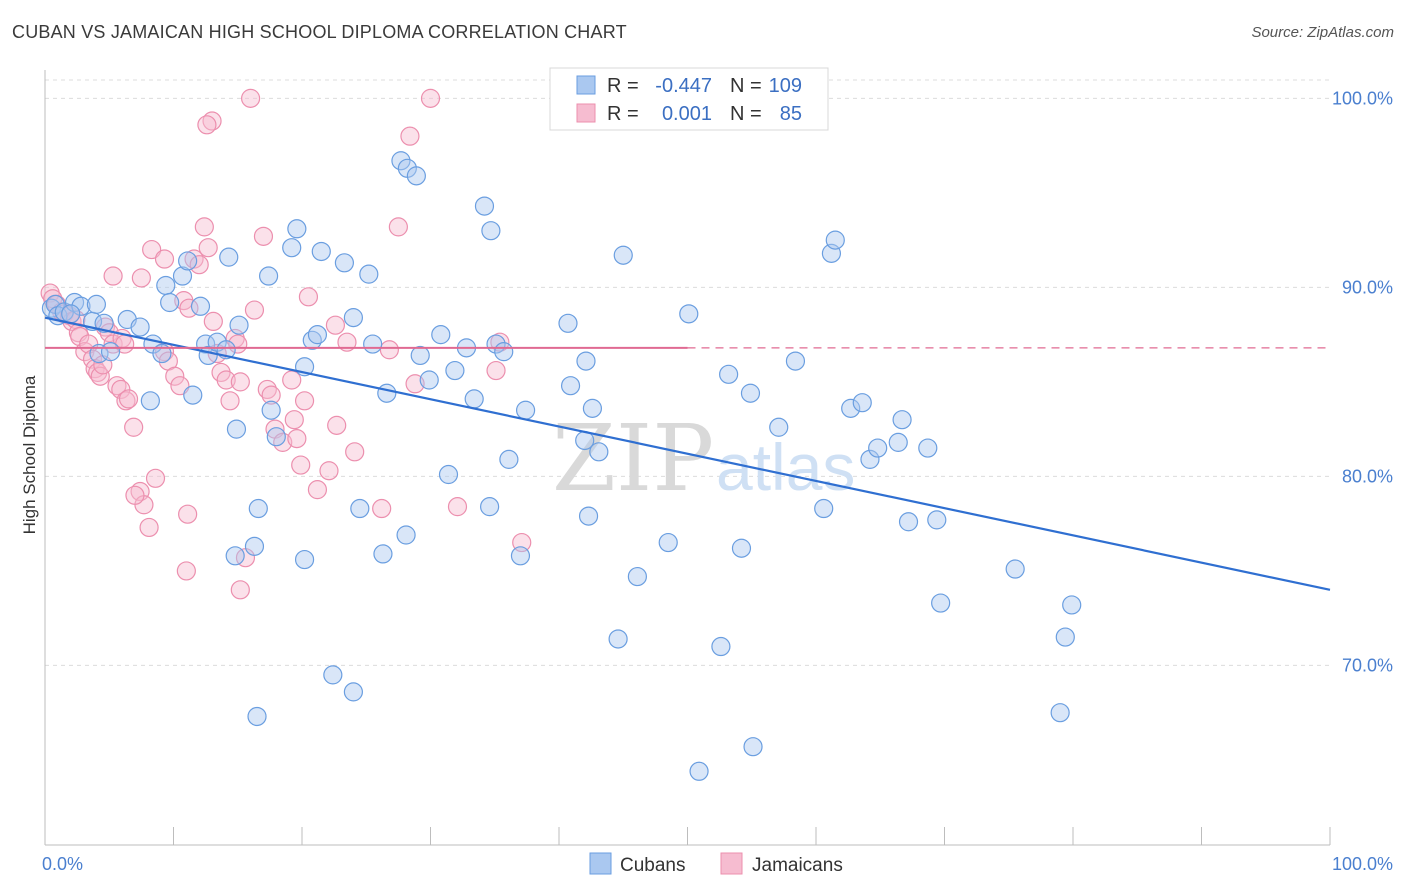 Image resolution: width=1406 pixels, height=892 pixels. Describe the element at coordinates (746, 86) in the screenshot. I see `legend-n-label-cubans: N =` at that location.